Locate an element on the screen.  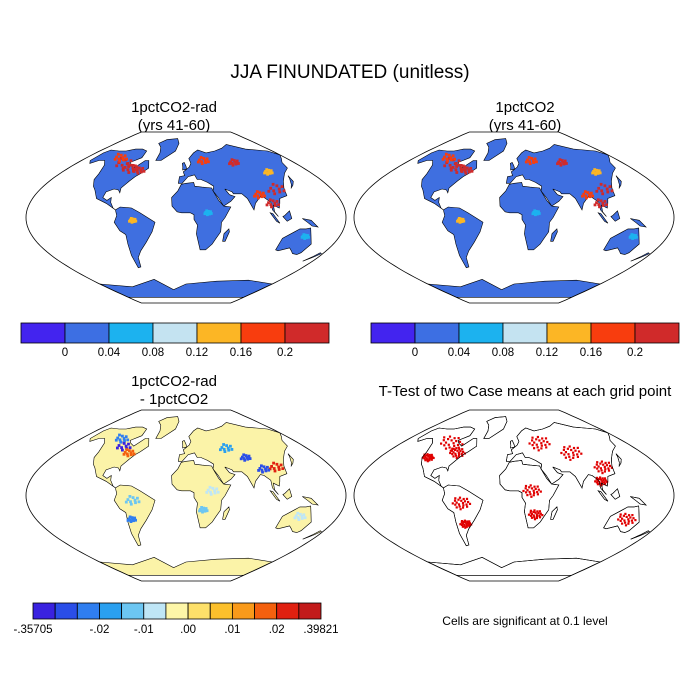
continent-greenland is located at coordinates (495, 149).